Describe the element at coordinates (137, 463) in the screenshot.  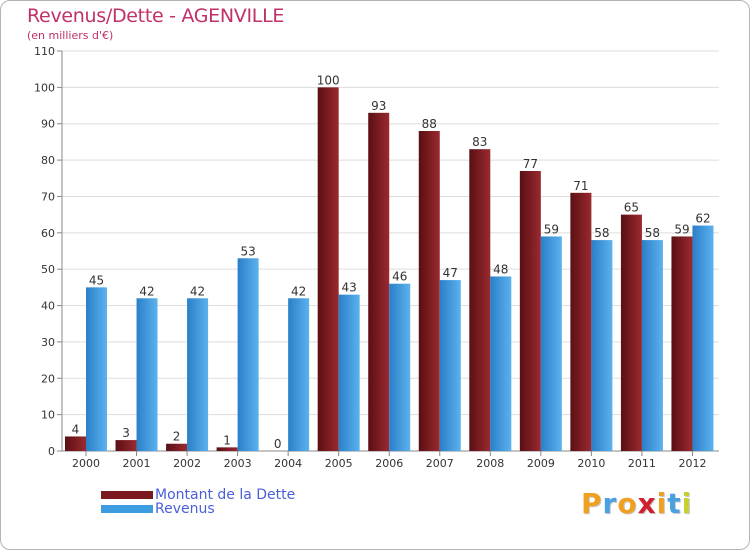
I see `x-tick-label: 2001` at that location.